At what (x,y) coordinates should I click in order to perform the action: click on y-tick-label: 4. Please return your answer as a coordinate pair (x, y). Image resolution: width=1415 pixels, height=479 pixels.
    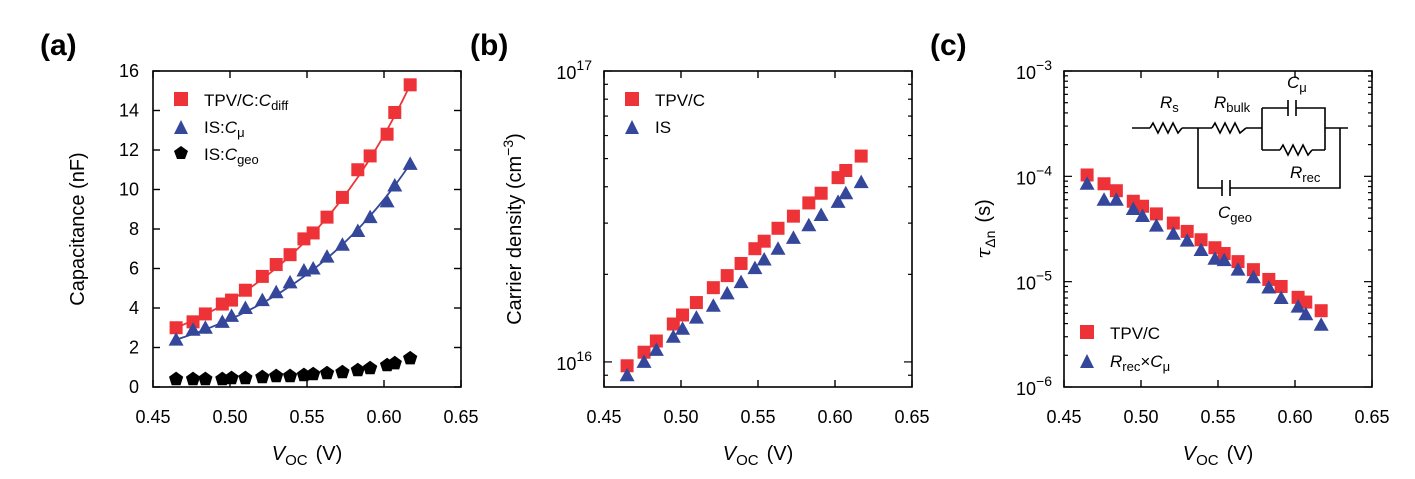
    Looking at the image, I should click on (134, 308).